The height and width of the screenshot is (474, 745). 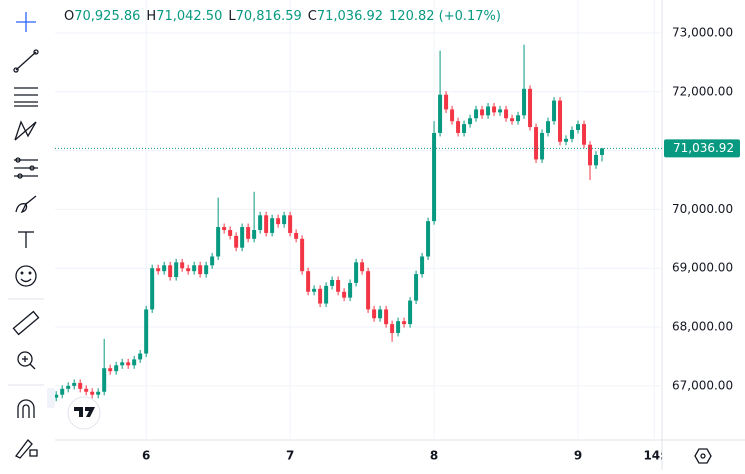 What do you see at coordinates (268, 16) in the screenshot?
I see `ohlc-value: 70,816.59` at bounding box center [268, 16].